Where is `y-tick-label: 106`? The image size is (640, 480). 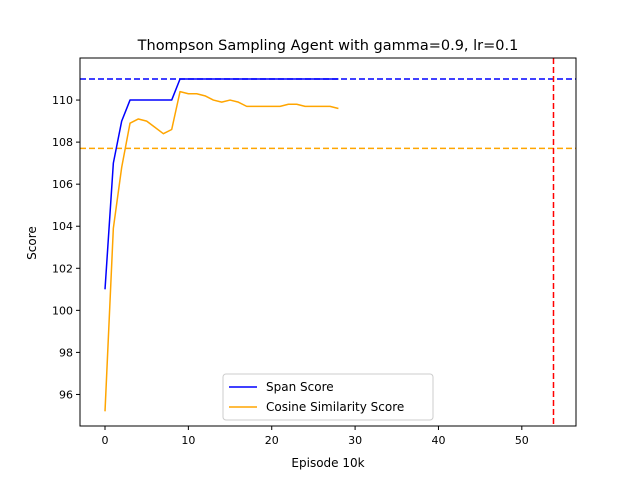
y-tick-label: 106 is located at coordinates (62, 184).